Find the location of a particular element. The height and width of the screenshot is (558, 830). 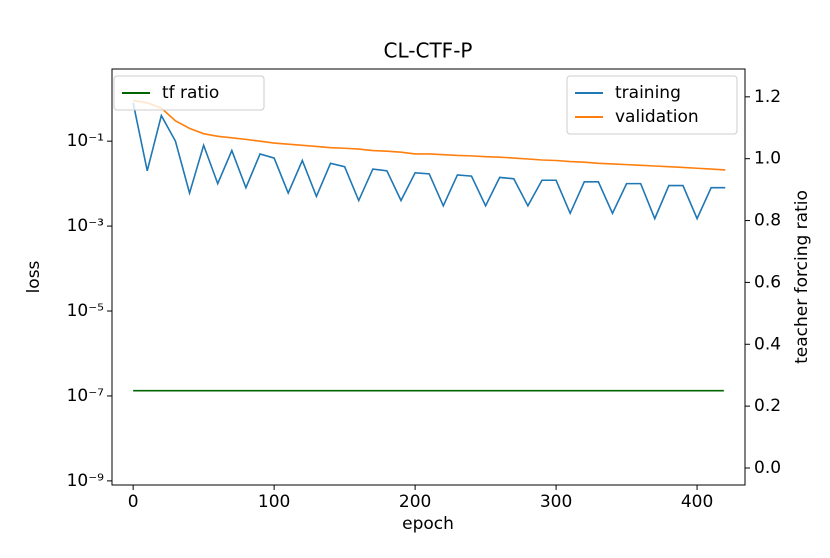

y2-tick-label: 0.8 is located at coordinates (767, 221).